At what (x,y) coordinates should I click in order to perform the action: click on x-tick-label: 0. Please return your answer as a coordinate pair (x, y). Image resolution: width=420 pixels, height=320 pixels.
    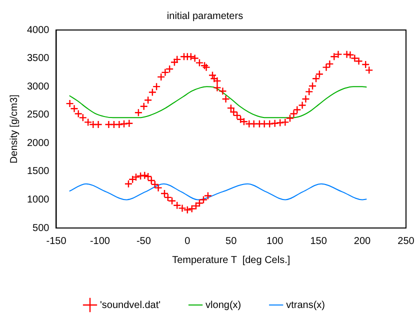
    Looking at the image, I should click on (187, 241).